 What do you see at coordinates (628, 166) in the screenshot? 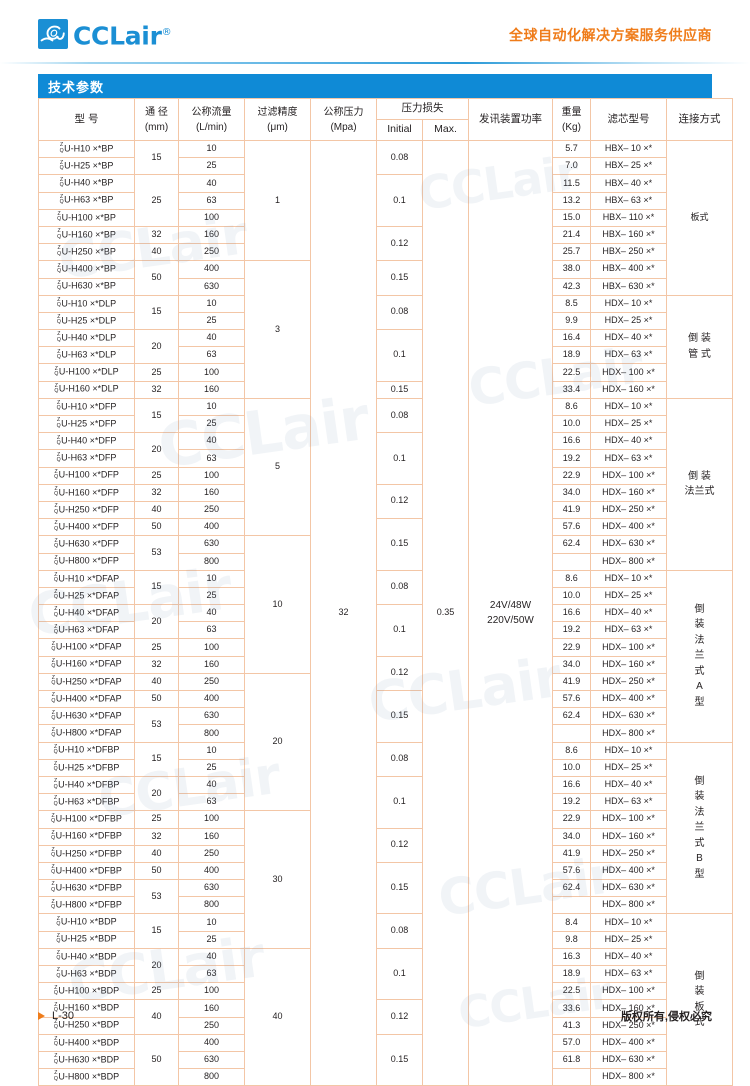
I see `cell-element-model: HBX– 25 ×*` at bounding box center [628, 166].